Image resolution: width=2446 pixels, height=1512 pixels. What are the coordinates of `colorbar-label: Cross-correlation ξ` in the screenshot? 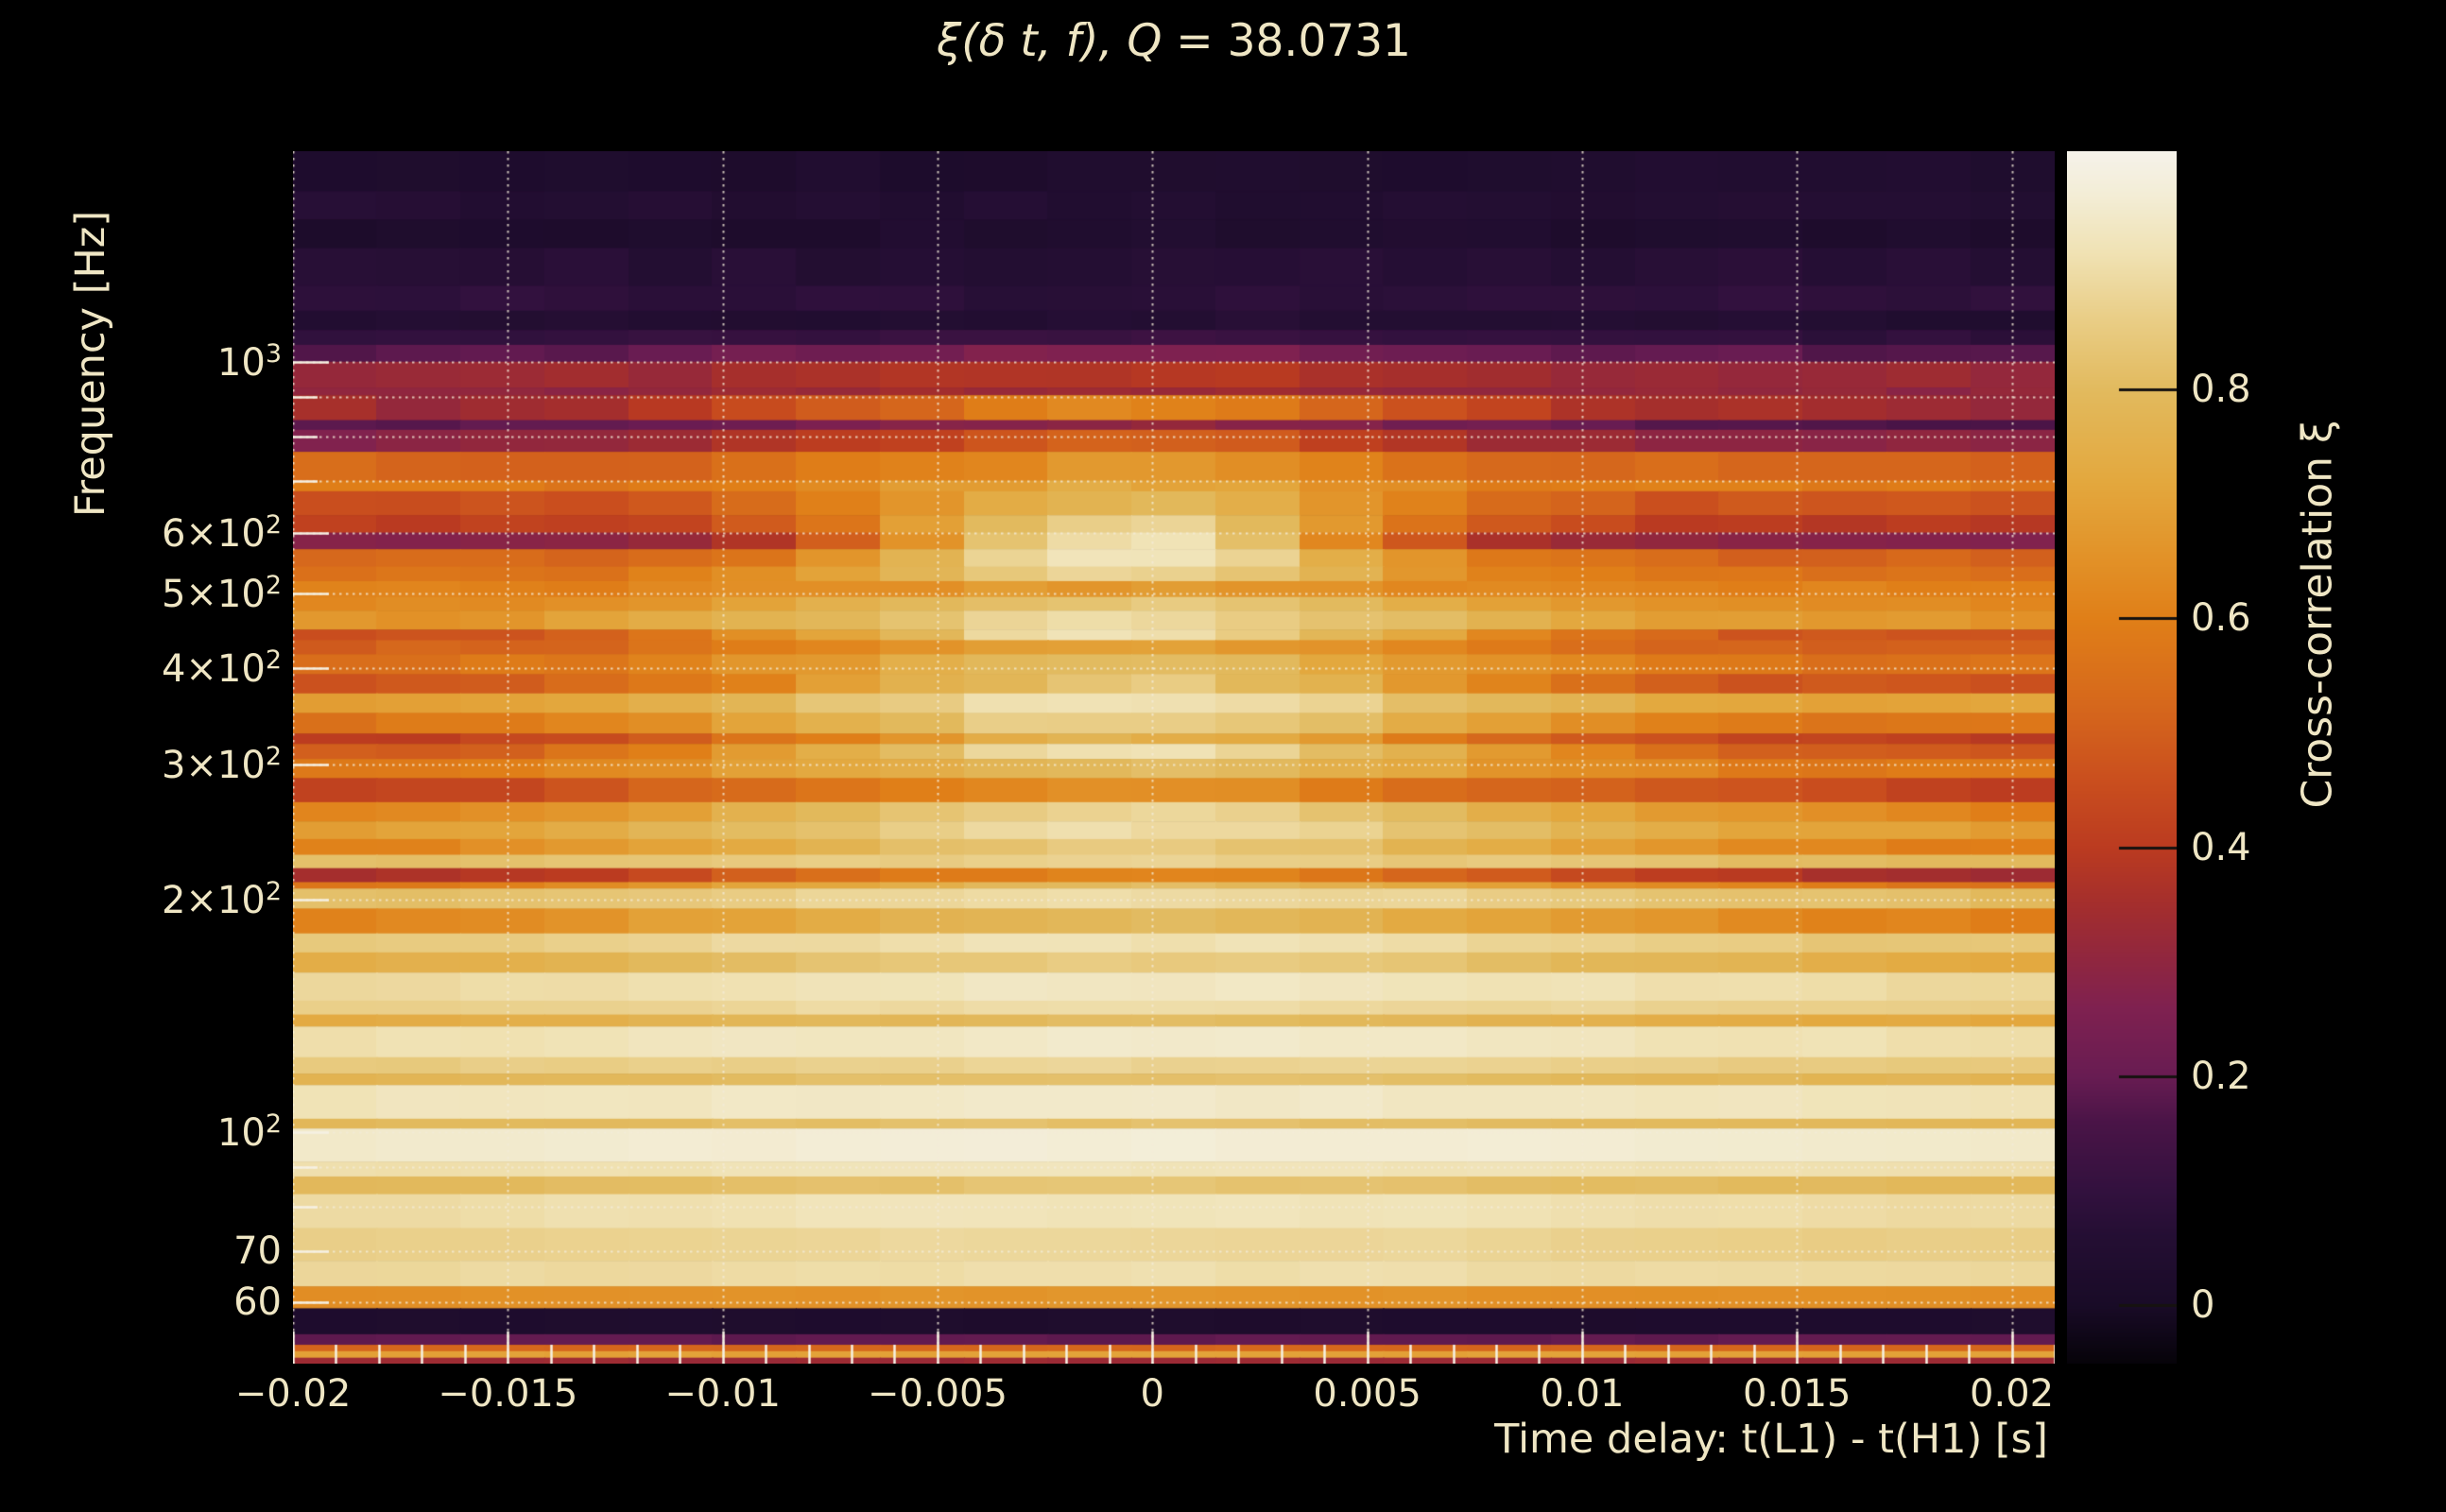 It's located at (2317, 614).